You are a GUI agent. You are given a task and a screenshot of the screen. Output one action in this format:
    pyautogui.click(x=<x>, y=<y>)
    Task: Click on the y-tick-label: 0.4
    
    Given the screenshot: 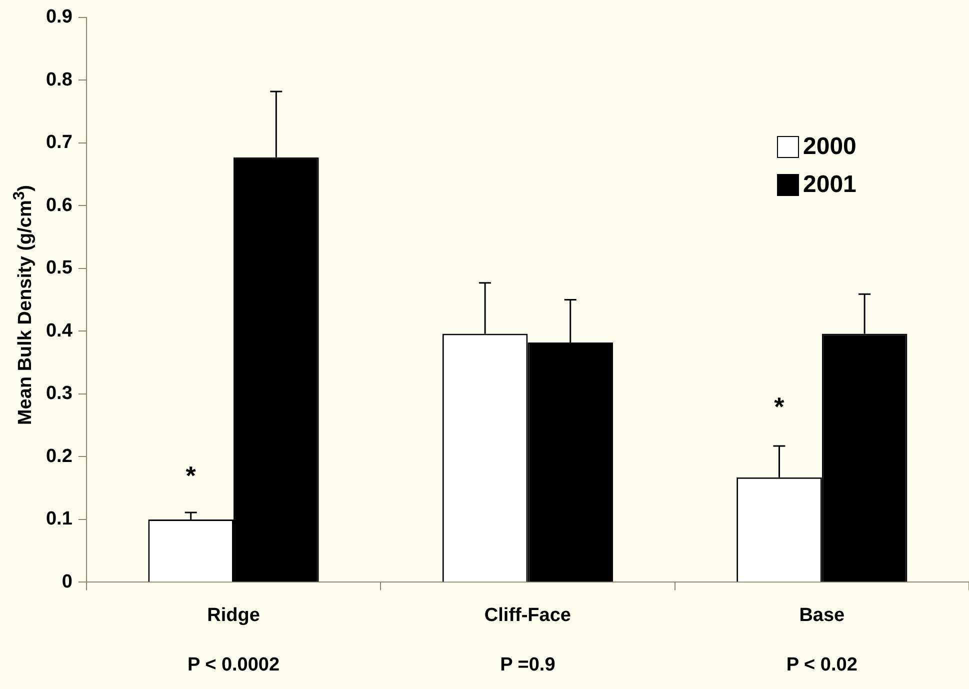 What is the action you would take?
    pyautogui.click(x=59, y=331)
    